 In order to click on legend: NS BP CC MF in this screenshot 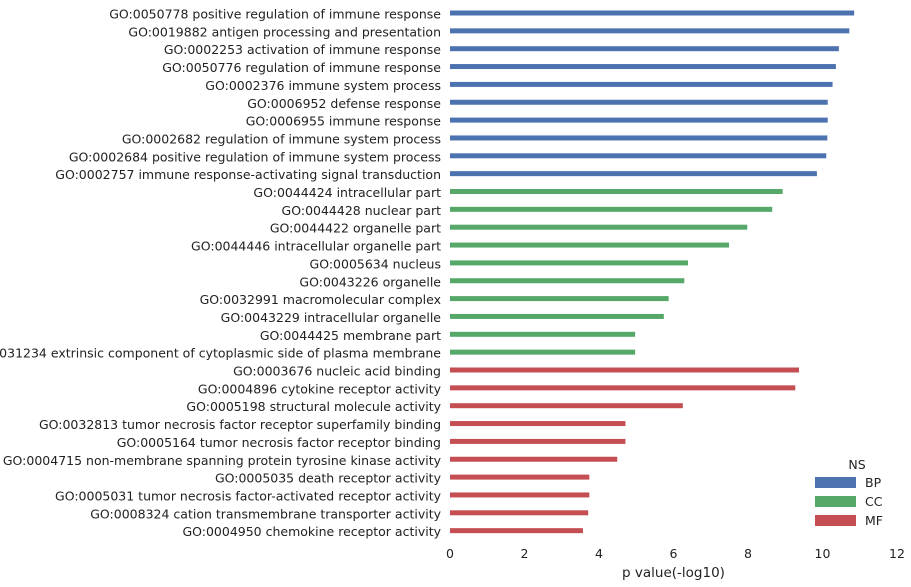, I will do `click(849, 492)`.